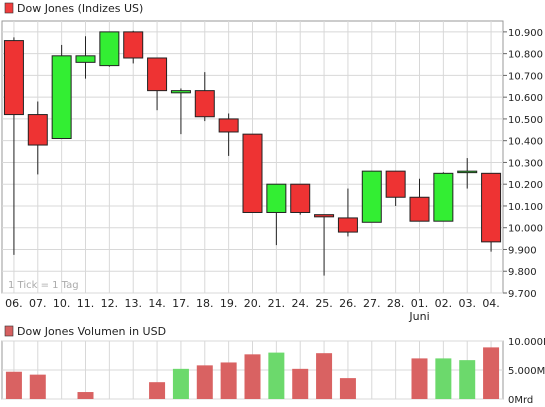  Describe the element at coordinates (133, 303) in the screenshot. I see `x-tick-label: 13.` at that location.